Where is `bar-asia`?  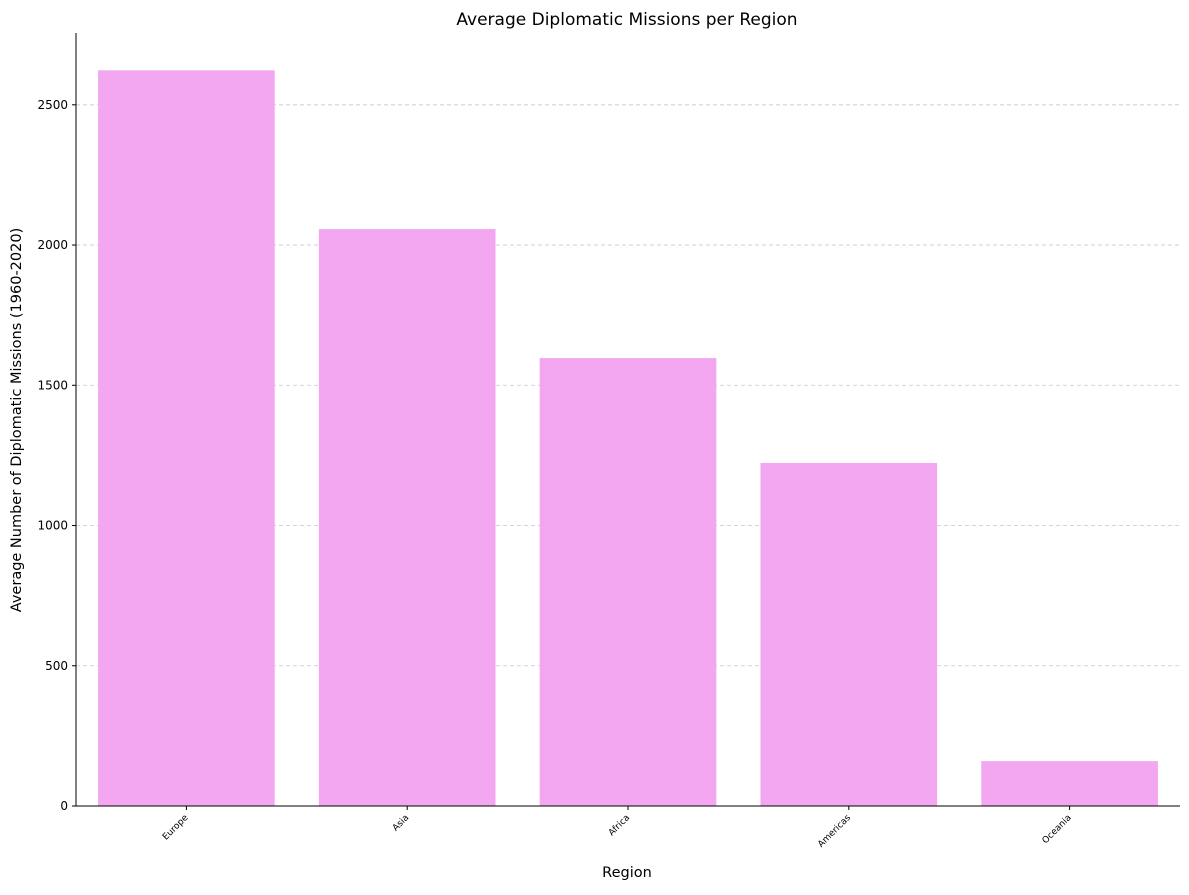 bar-asia is located at coordinates (407, 517).